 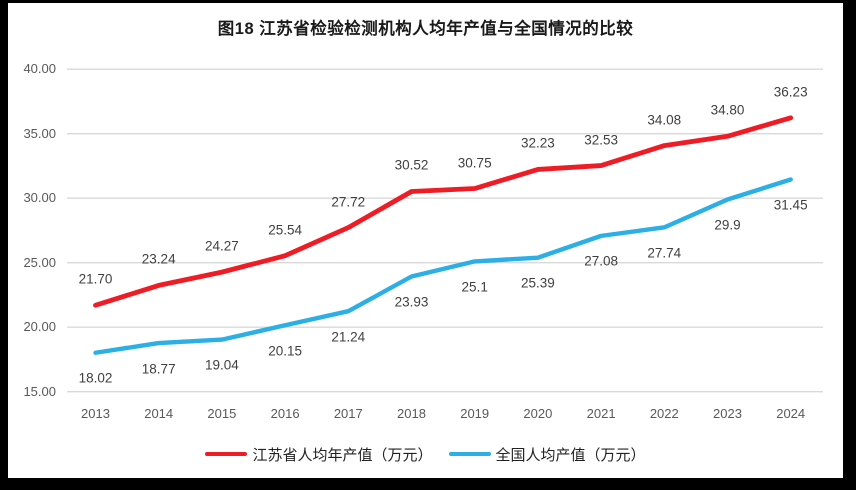 I want to click on x-tick-label: 2017, so click(x=348, y=413).